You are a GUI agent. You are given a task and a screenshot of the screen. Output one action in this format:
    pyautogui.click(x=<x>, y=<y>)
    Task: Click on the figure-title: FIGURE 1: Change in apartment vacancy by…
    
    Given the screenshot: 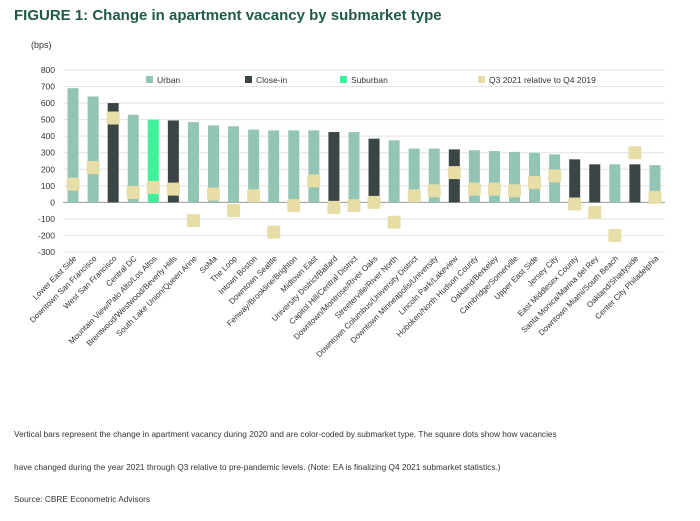 What is the action you would take?
    pyautogui.click(x=228, y=15)
    